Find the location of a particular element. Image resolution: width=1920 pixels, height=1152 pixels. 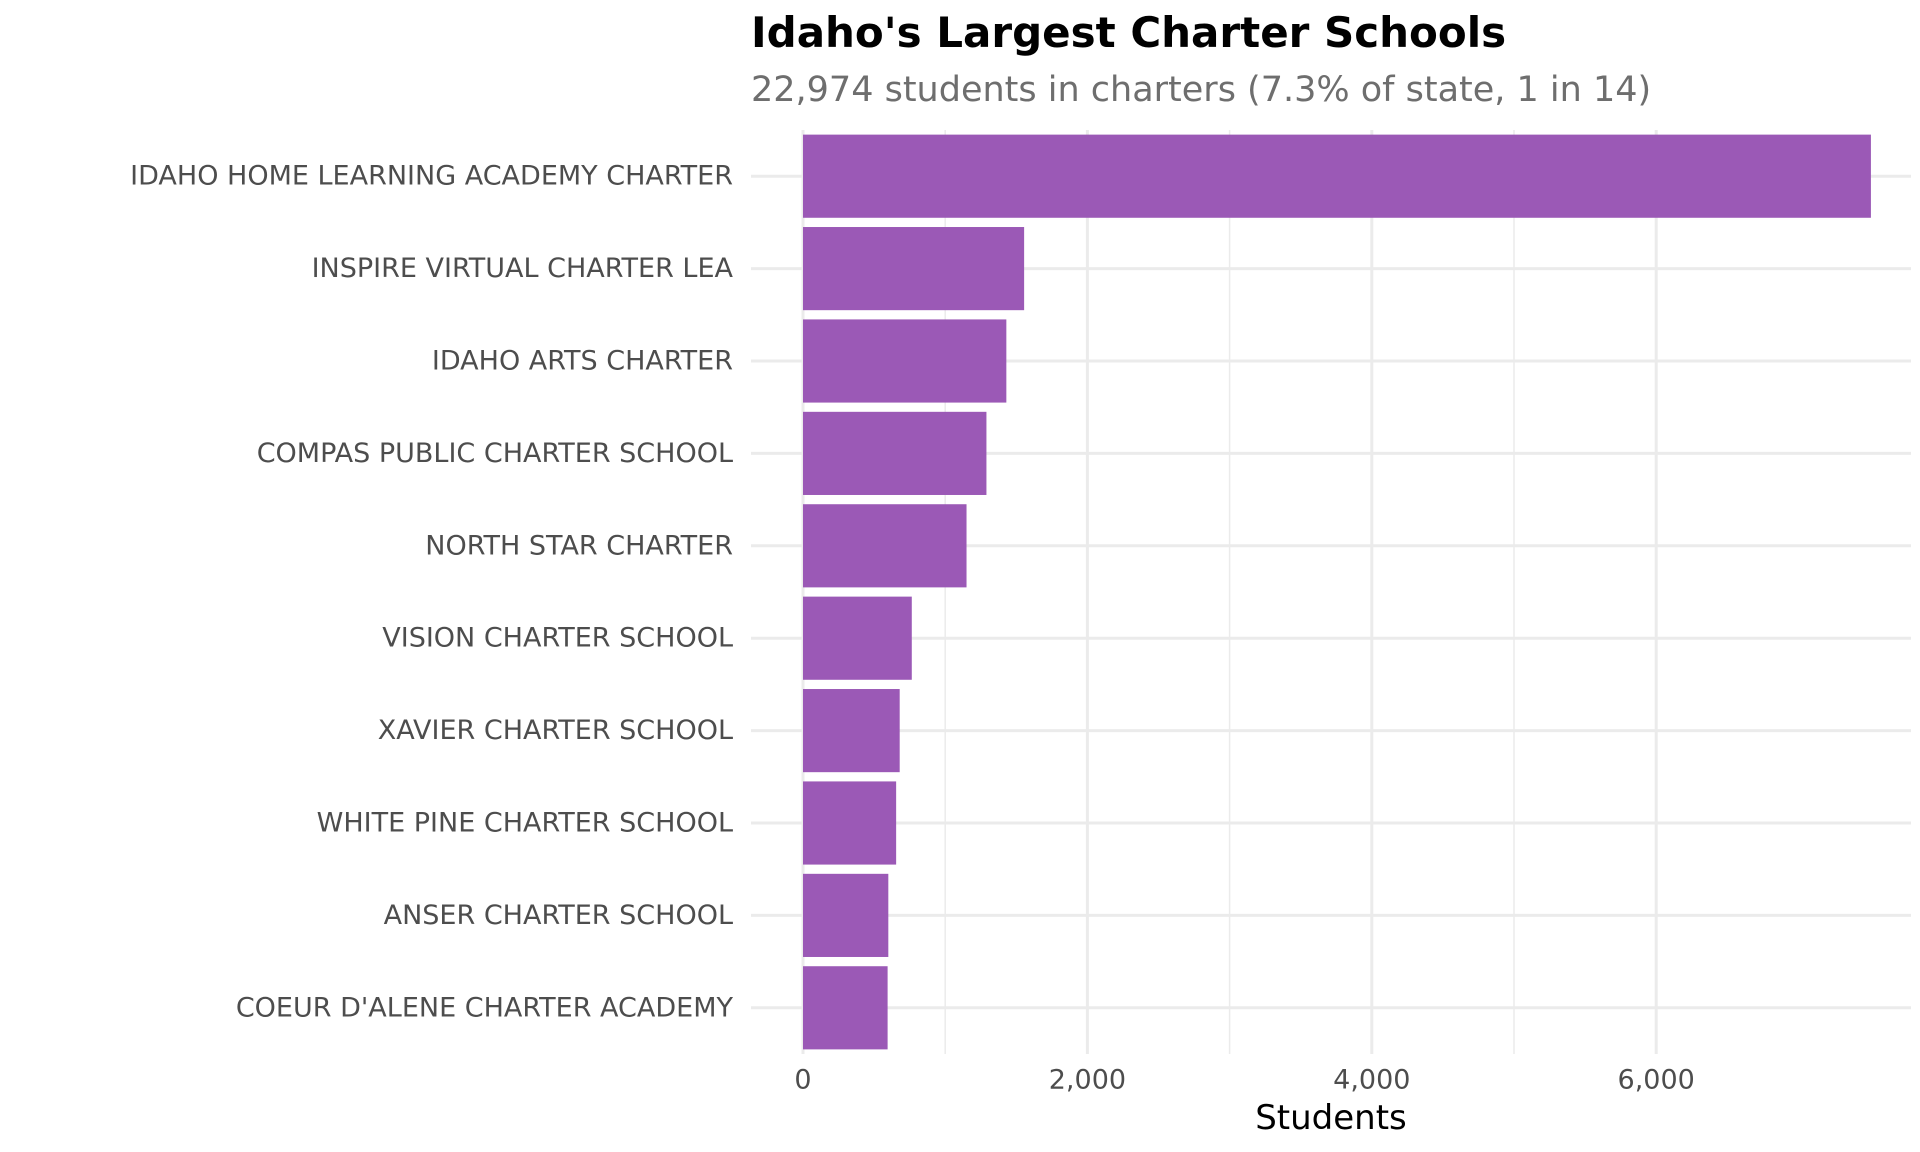

category-label: INSPIRE VIRTUAL CHARTER LEA is located at coordinates (523, 268).